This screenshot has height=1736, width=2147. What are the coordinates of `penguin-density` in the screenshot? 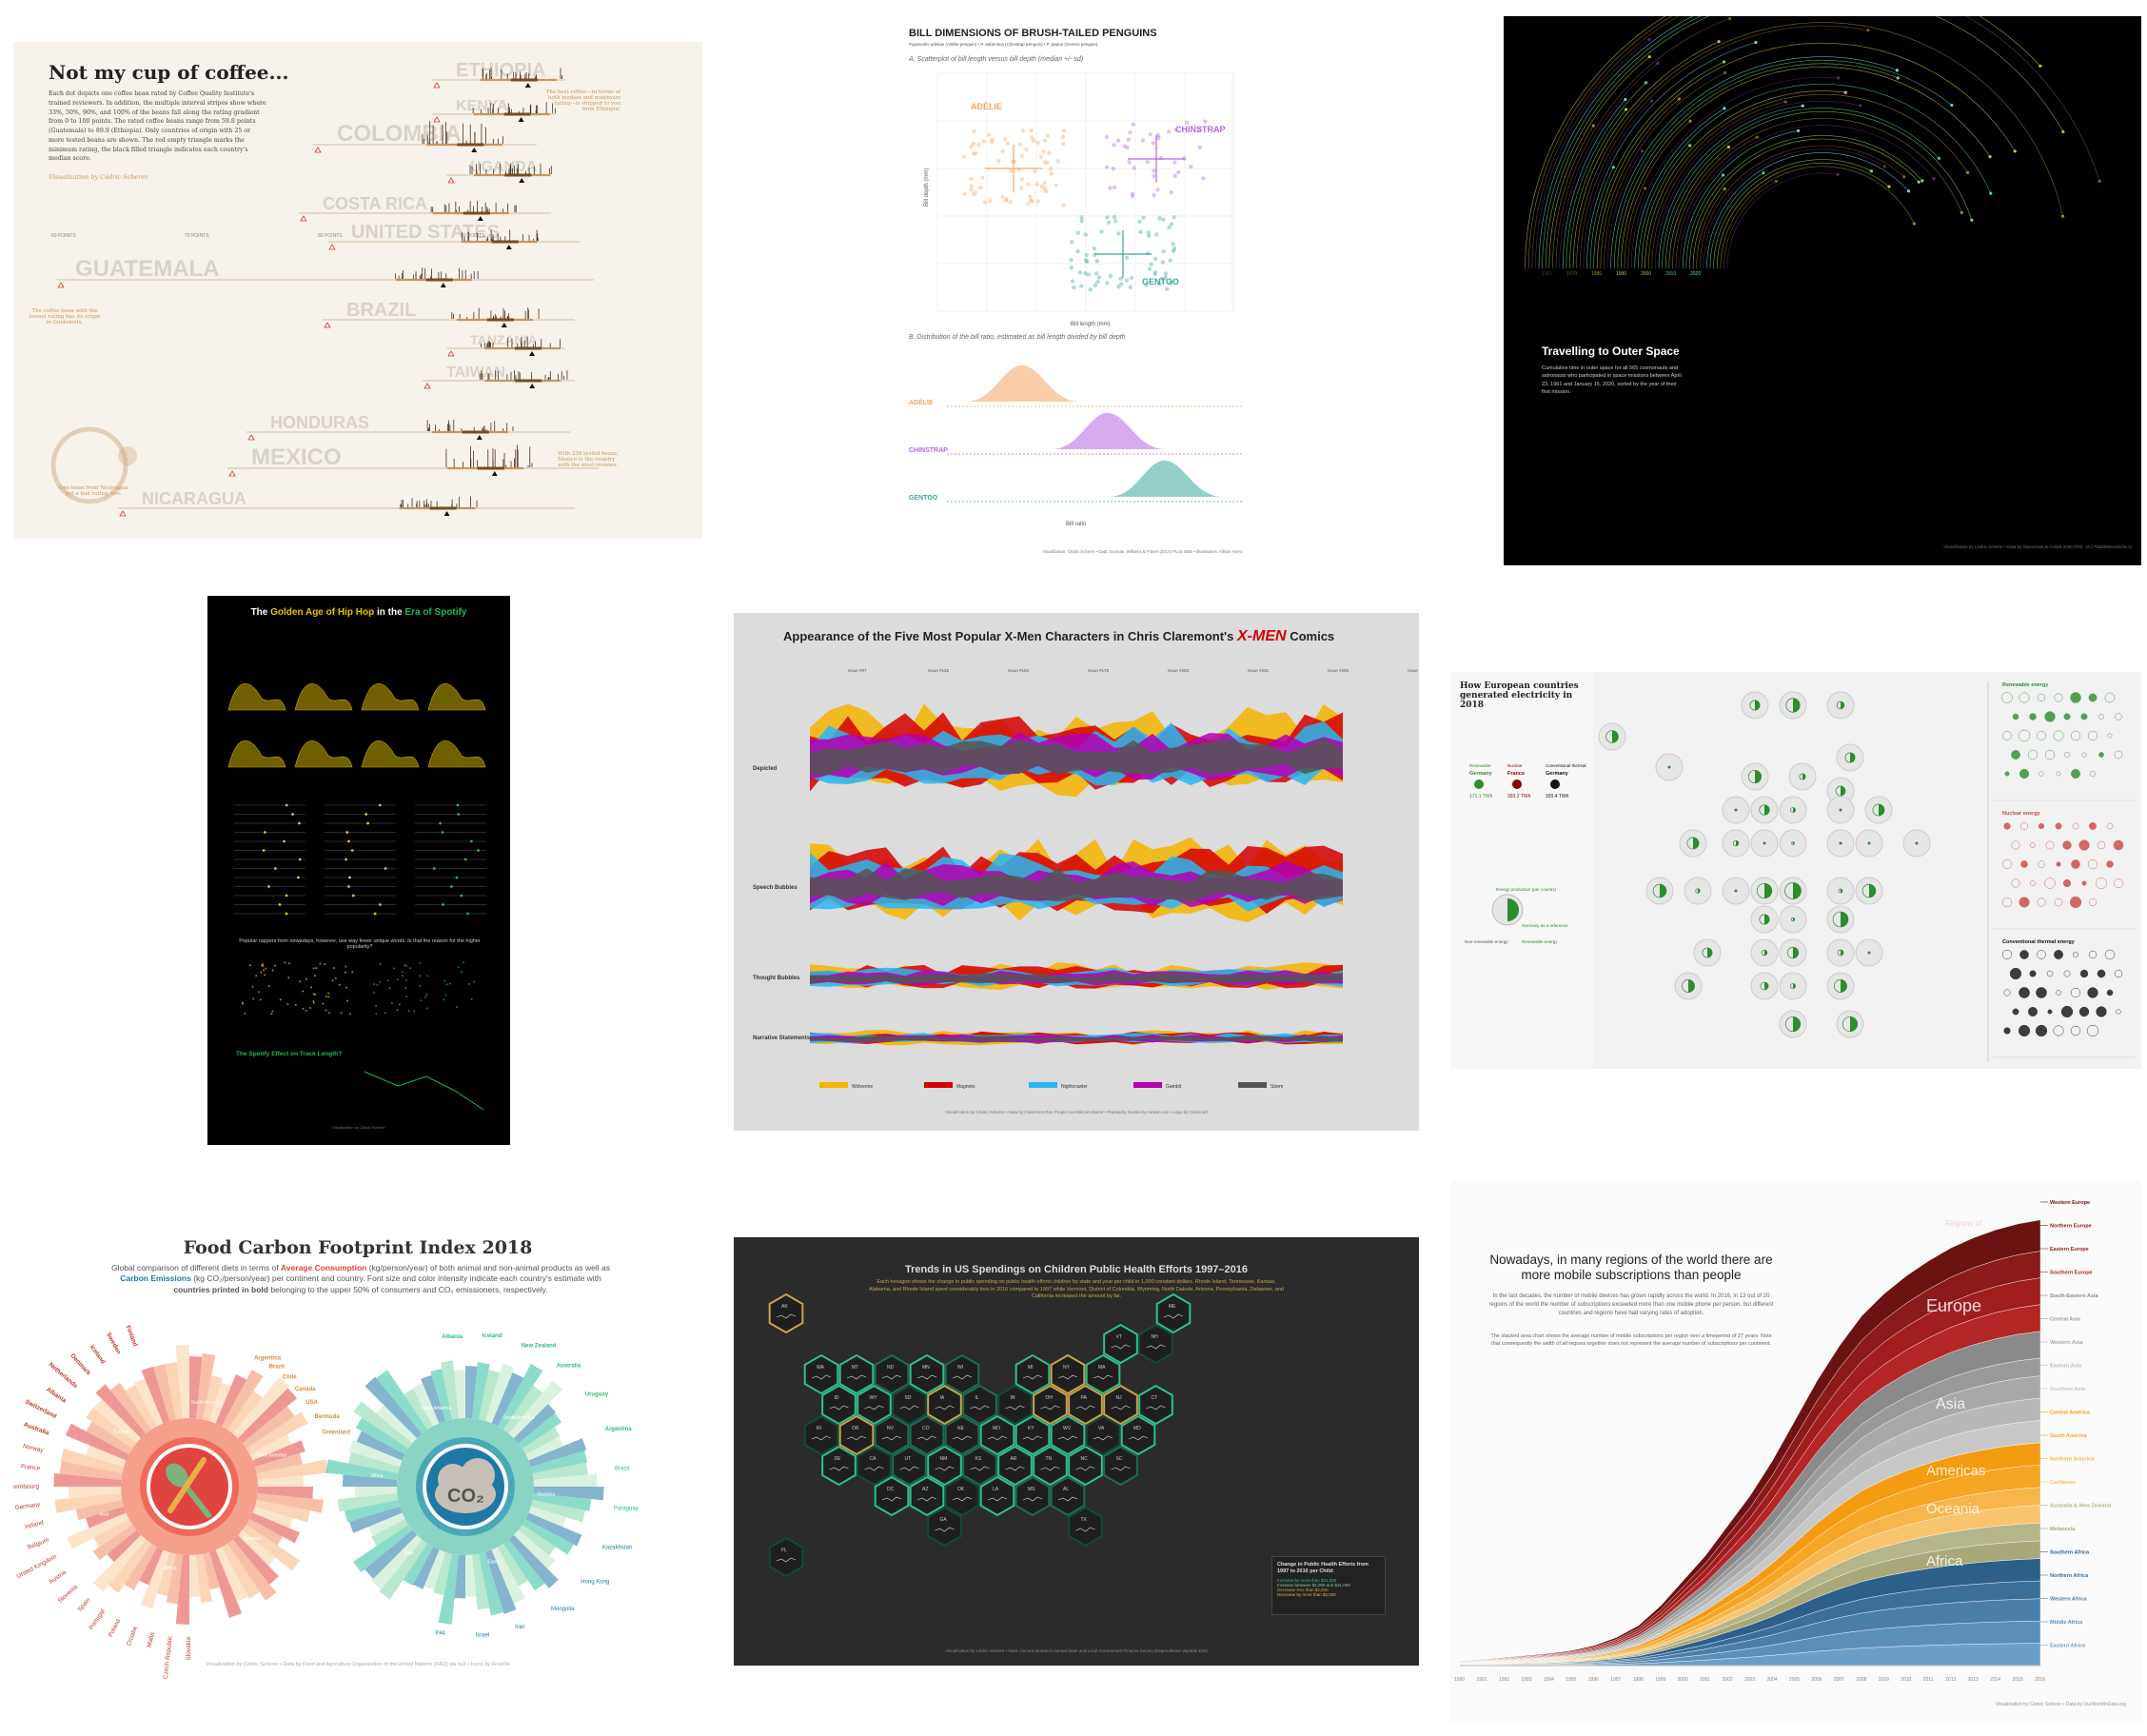 It's located at (1023, 383).